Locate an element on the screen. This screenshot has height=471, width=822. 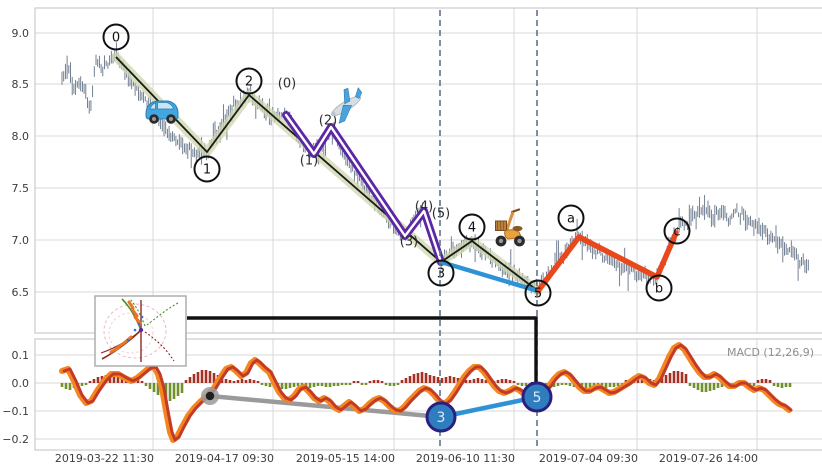
wave-label-c: c is located at coordinates (676, 232).